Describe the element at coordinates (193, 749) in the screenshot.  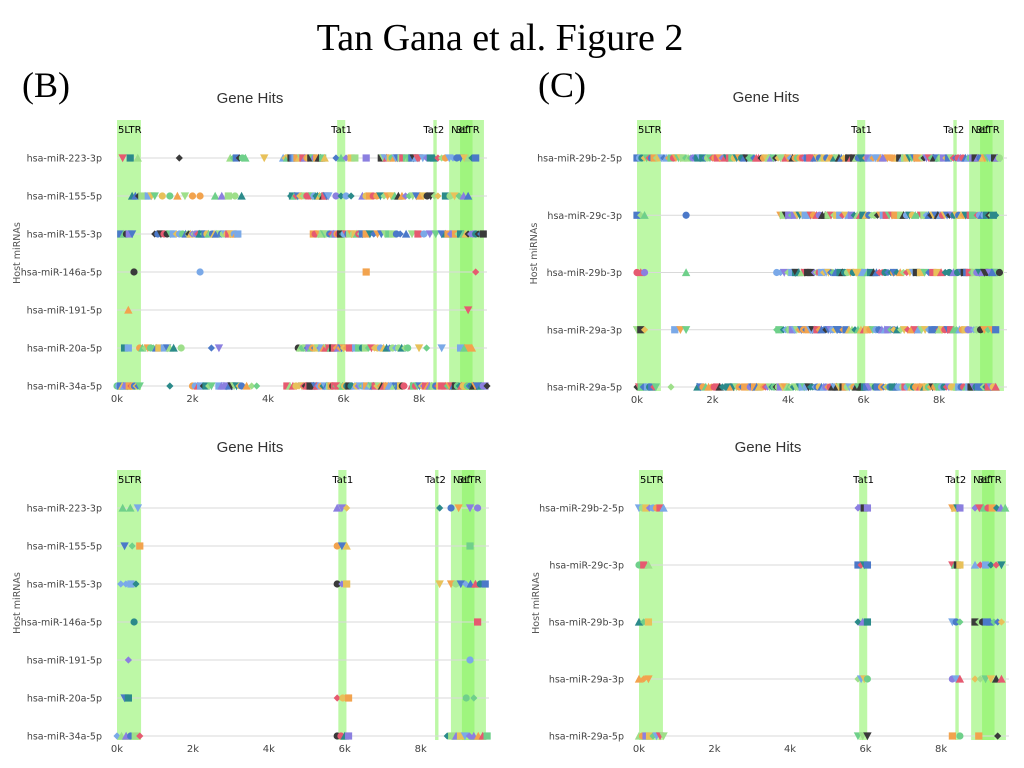
I see `x-tick-label: 2k` at that location.